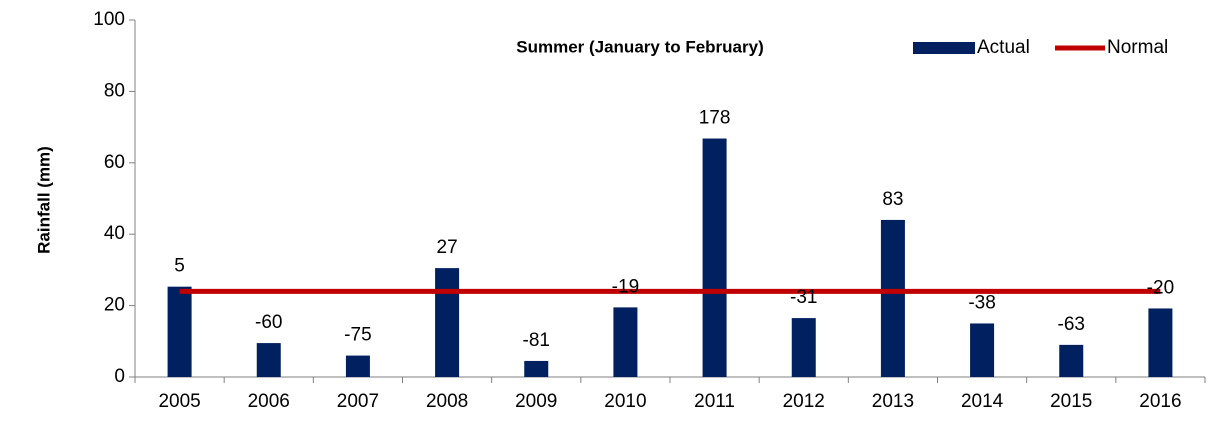  I want to click on data-label: 27, so click(447, 247).